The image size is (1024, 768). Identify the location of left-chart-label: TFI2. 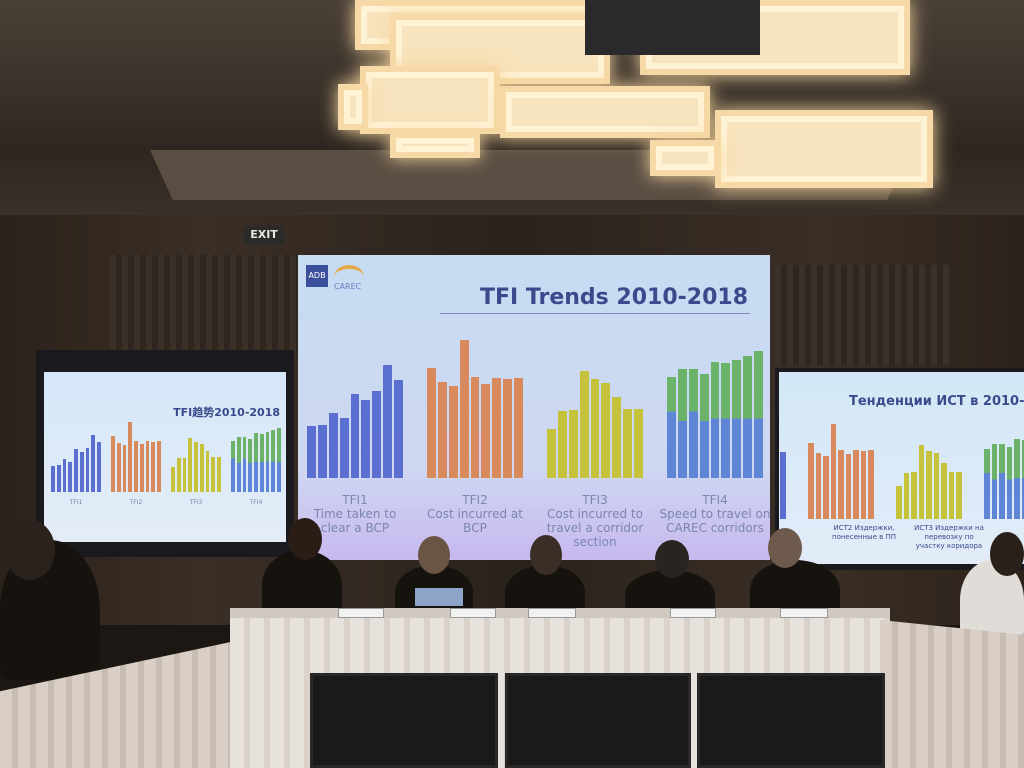
(136, 502).